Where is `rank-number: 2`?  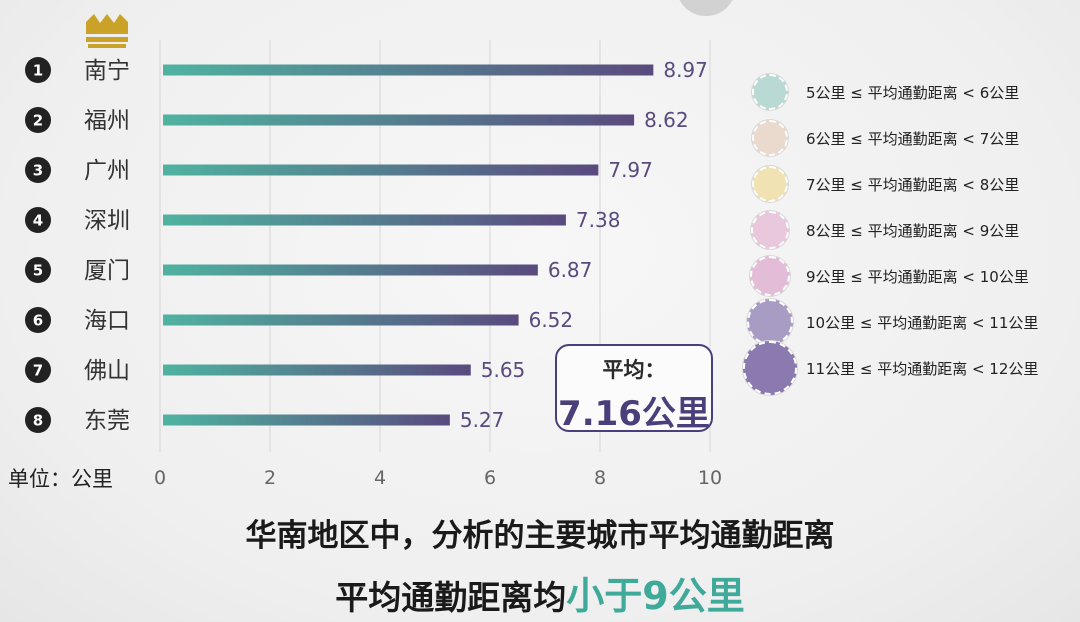
rank-number: 2 is located at coordinates (38, 121).